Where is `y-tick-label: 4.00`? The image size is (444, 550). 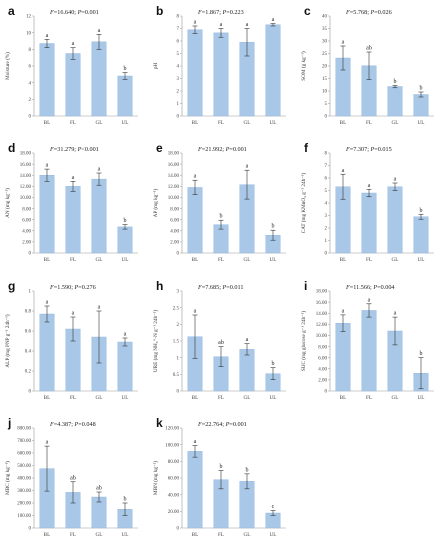 y-tick-label: 4.00 is located at coordinates (322, 369).